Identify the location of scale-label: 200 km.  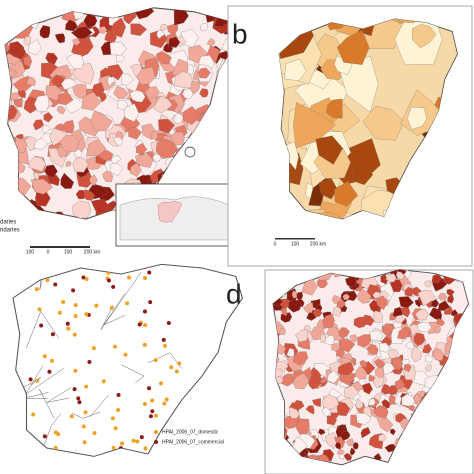
(92, 252).